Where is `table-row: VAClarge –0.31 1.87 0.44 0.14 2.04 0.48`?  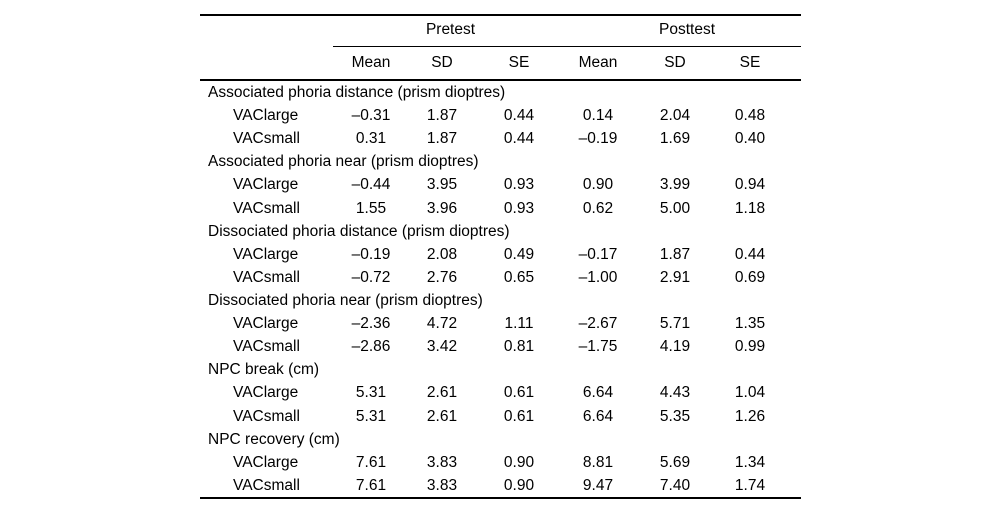
table-row: VAClarge –0.31 1.87 0.44 0.14 2.04 0.48 is located at coordinates (500, 115).